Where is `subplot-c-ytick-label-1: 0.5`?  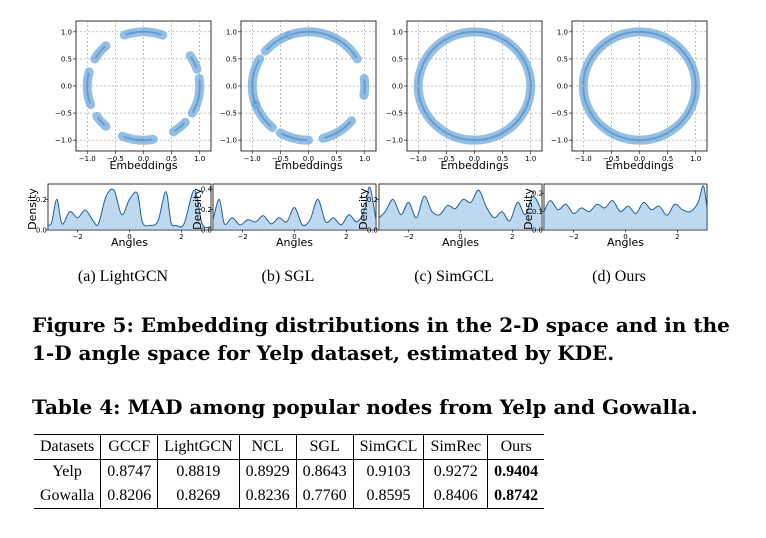
subplot-c-ytick-label-1: 0.5 is located at coordinates (397, 59).